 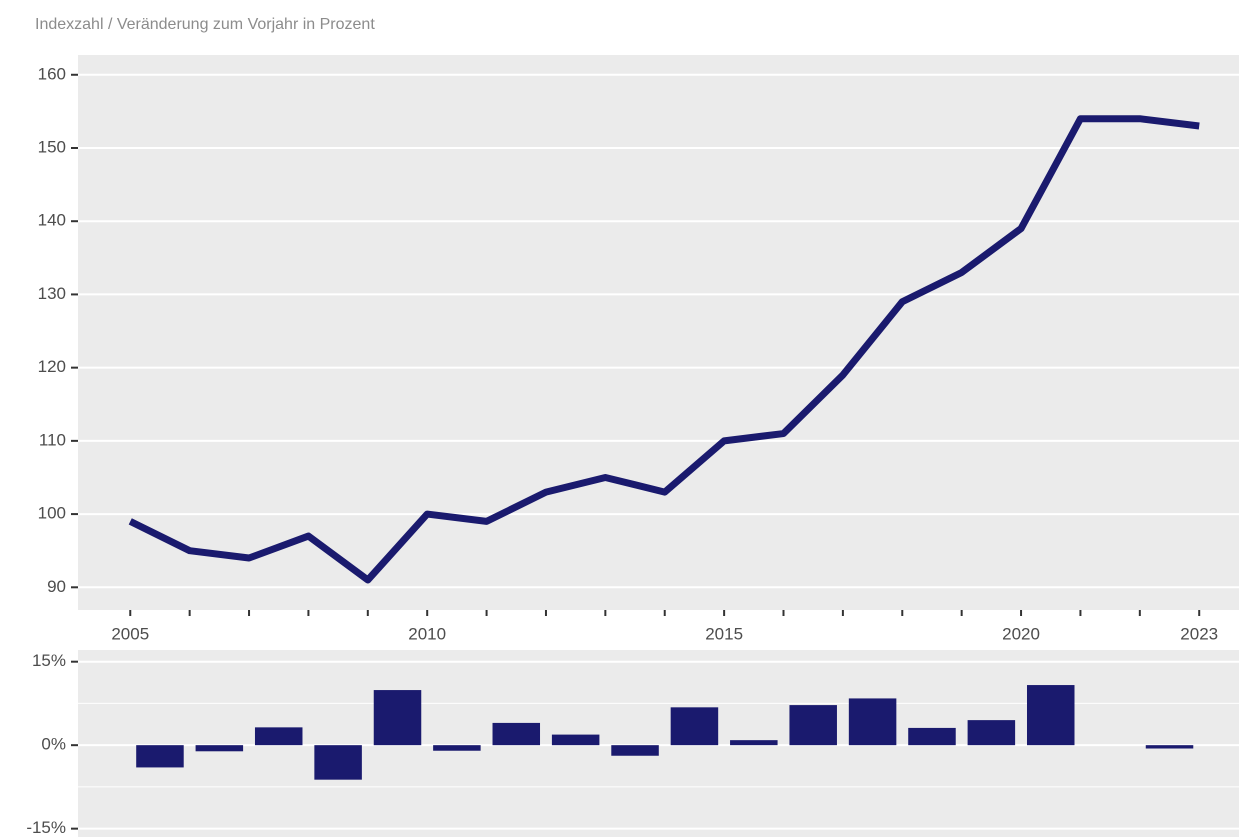 What do you see at coordinates (52, 366) in the screenshot?
I see `y-tick-label: 120` at bounding box center [52, 366].